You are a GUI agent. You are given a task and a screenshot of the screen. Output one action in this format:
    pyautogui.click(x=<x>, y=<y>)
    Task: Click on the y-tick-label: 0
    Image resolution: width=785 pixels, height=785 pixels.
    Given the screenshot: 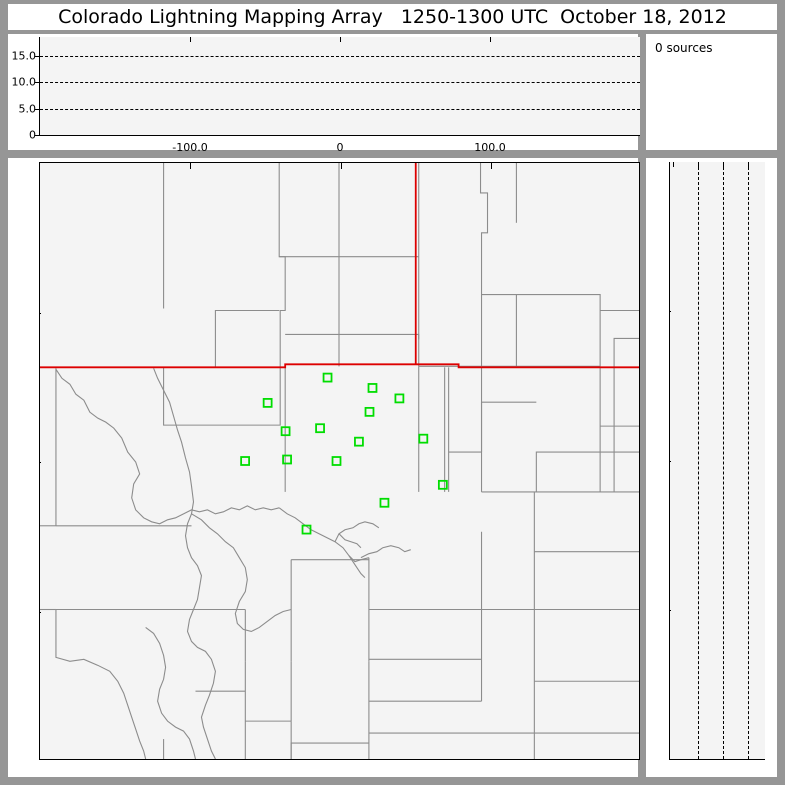 What is the action you would take?
    pyautogui.click(x=32, y=135)
    